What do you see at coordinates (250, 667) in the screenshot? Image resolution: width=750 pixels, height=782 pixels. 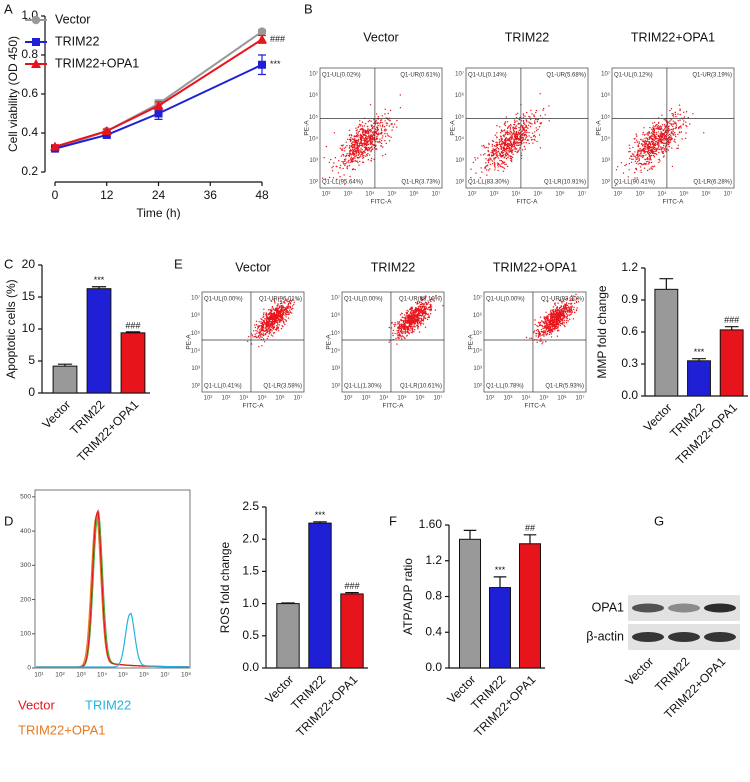 I see `y-tick-label: 0.0` at bounding box center [250, 667].